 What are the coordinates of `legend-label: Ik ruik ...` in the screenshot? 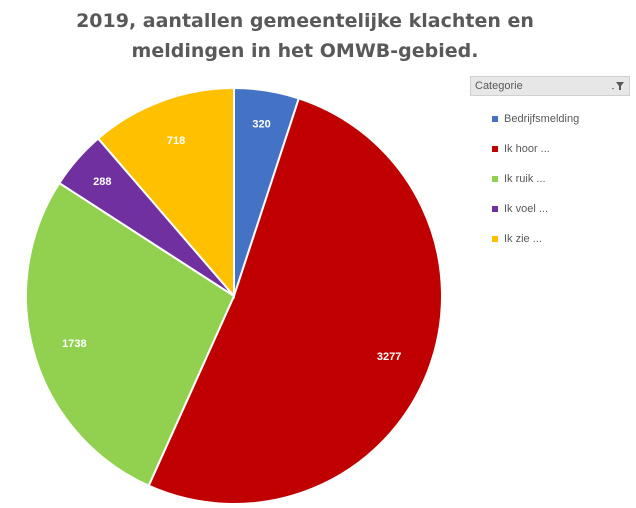 It's located at (525, 179).